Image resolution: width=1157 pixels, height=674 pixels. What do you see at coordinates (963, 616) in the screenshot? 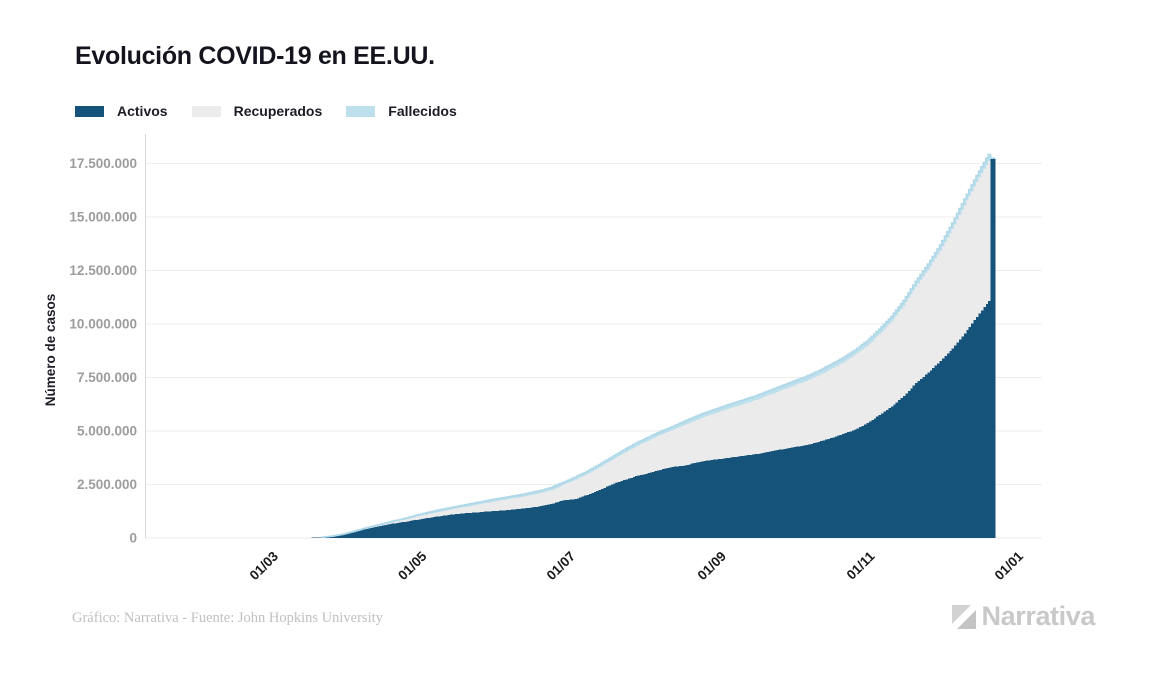
I see `narrativa-logo-icon` at bounding box center [963, 616].